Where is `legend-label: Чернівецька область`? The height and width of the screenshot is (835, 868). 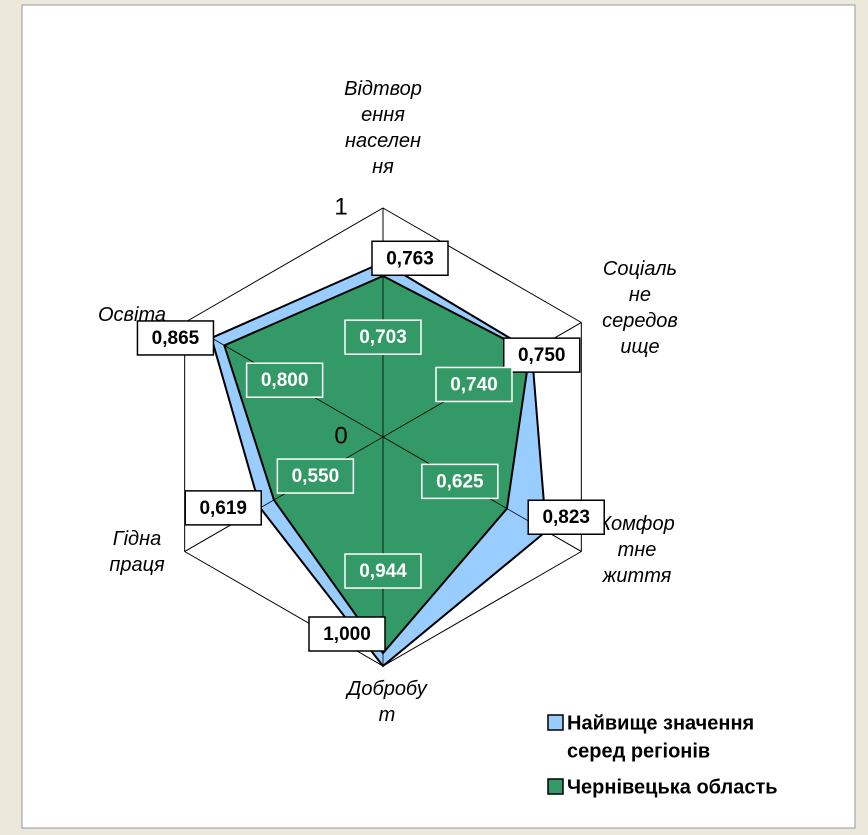
legend-label: Чернівецька область is located at coordinates (672, 787).